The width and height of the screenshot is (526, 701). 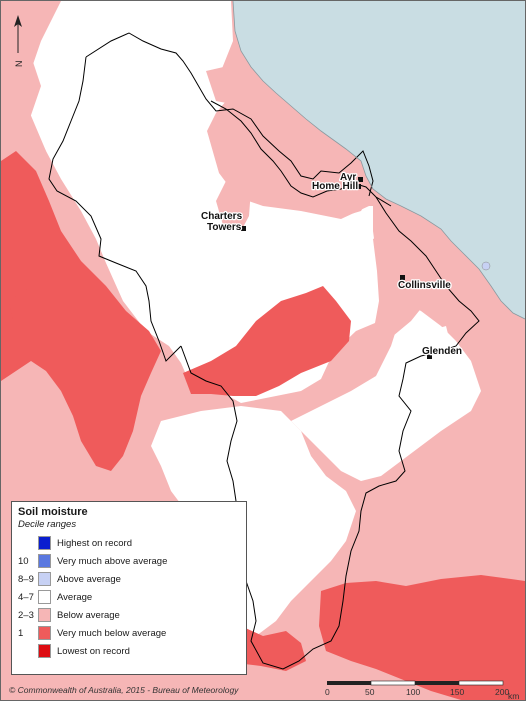 I want to click on legend-row: Lowest on record, so click(x=129, y=651).